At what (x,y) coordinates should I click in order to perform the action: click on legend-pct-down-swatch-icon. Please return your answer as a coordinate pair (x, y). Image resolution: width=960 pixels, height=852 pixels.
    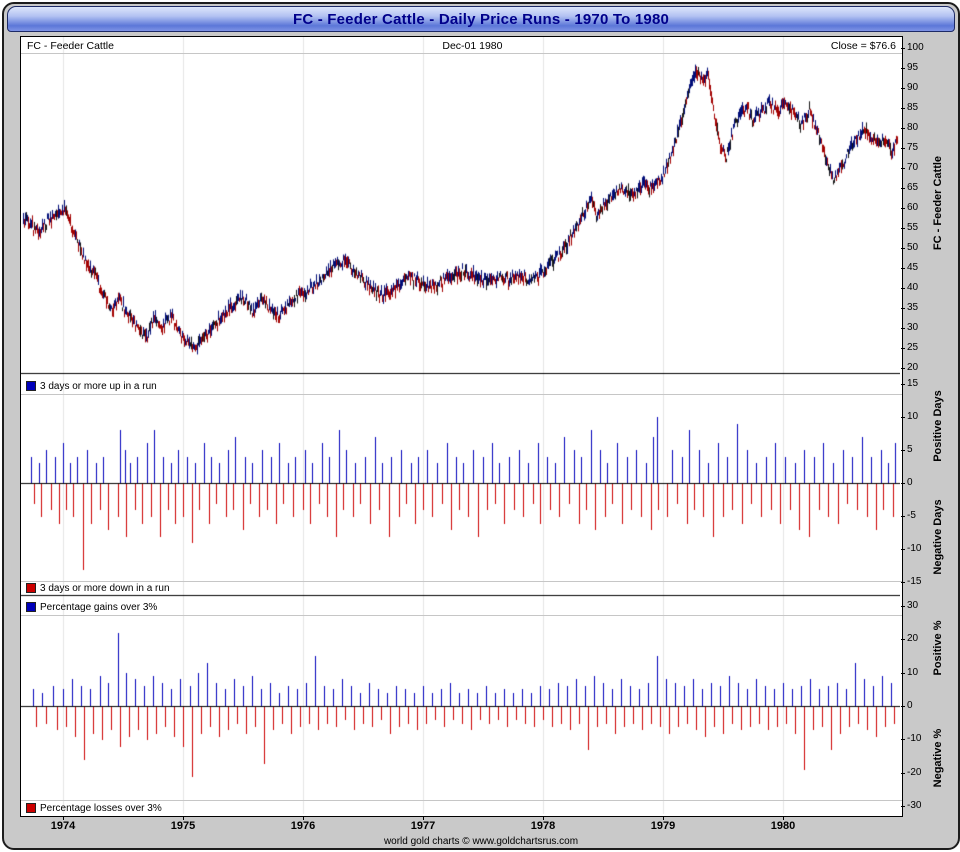
    Looking at the image, I should click on (31, 808).